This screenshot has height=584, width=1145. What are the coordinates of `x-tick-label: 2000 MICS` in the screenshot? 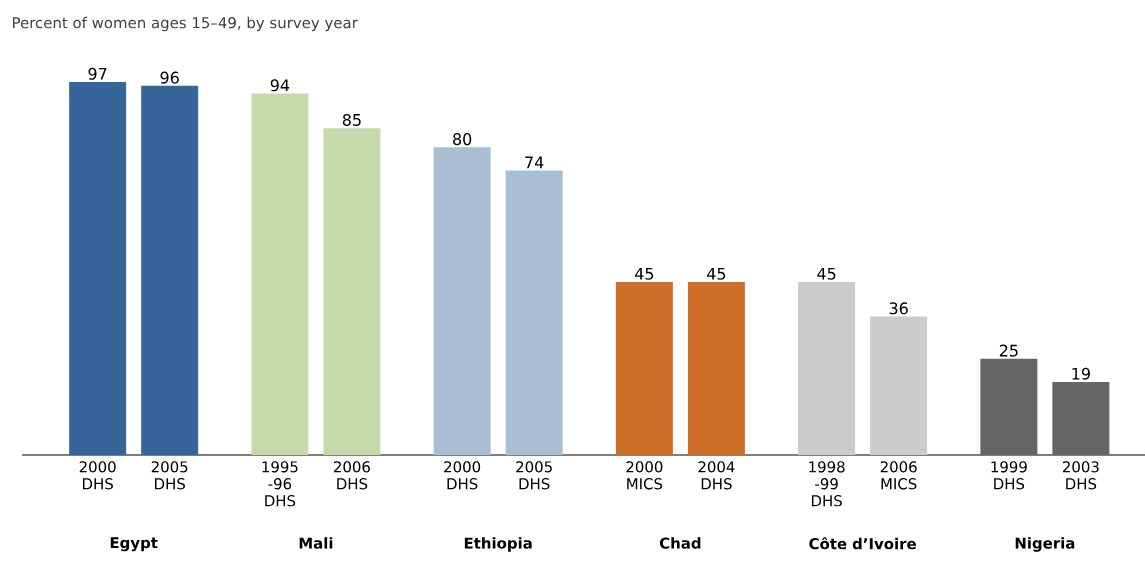 It's located at (644, 475).